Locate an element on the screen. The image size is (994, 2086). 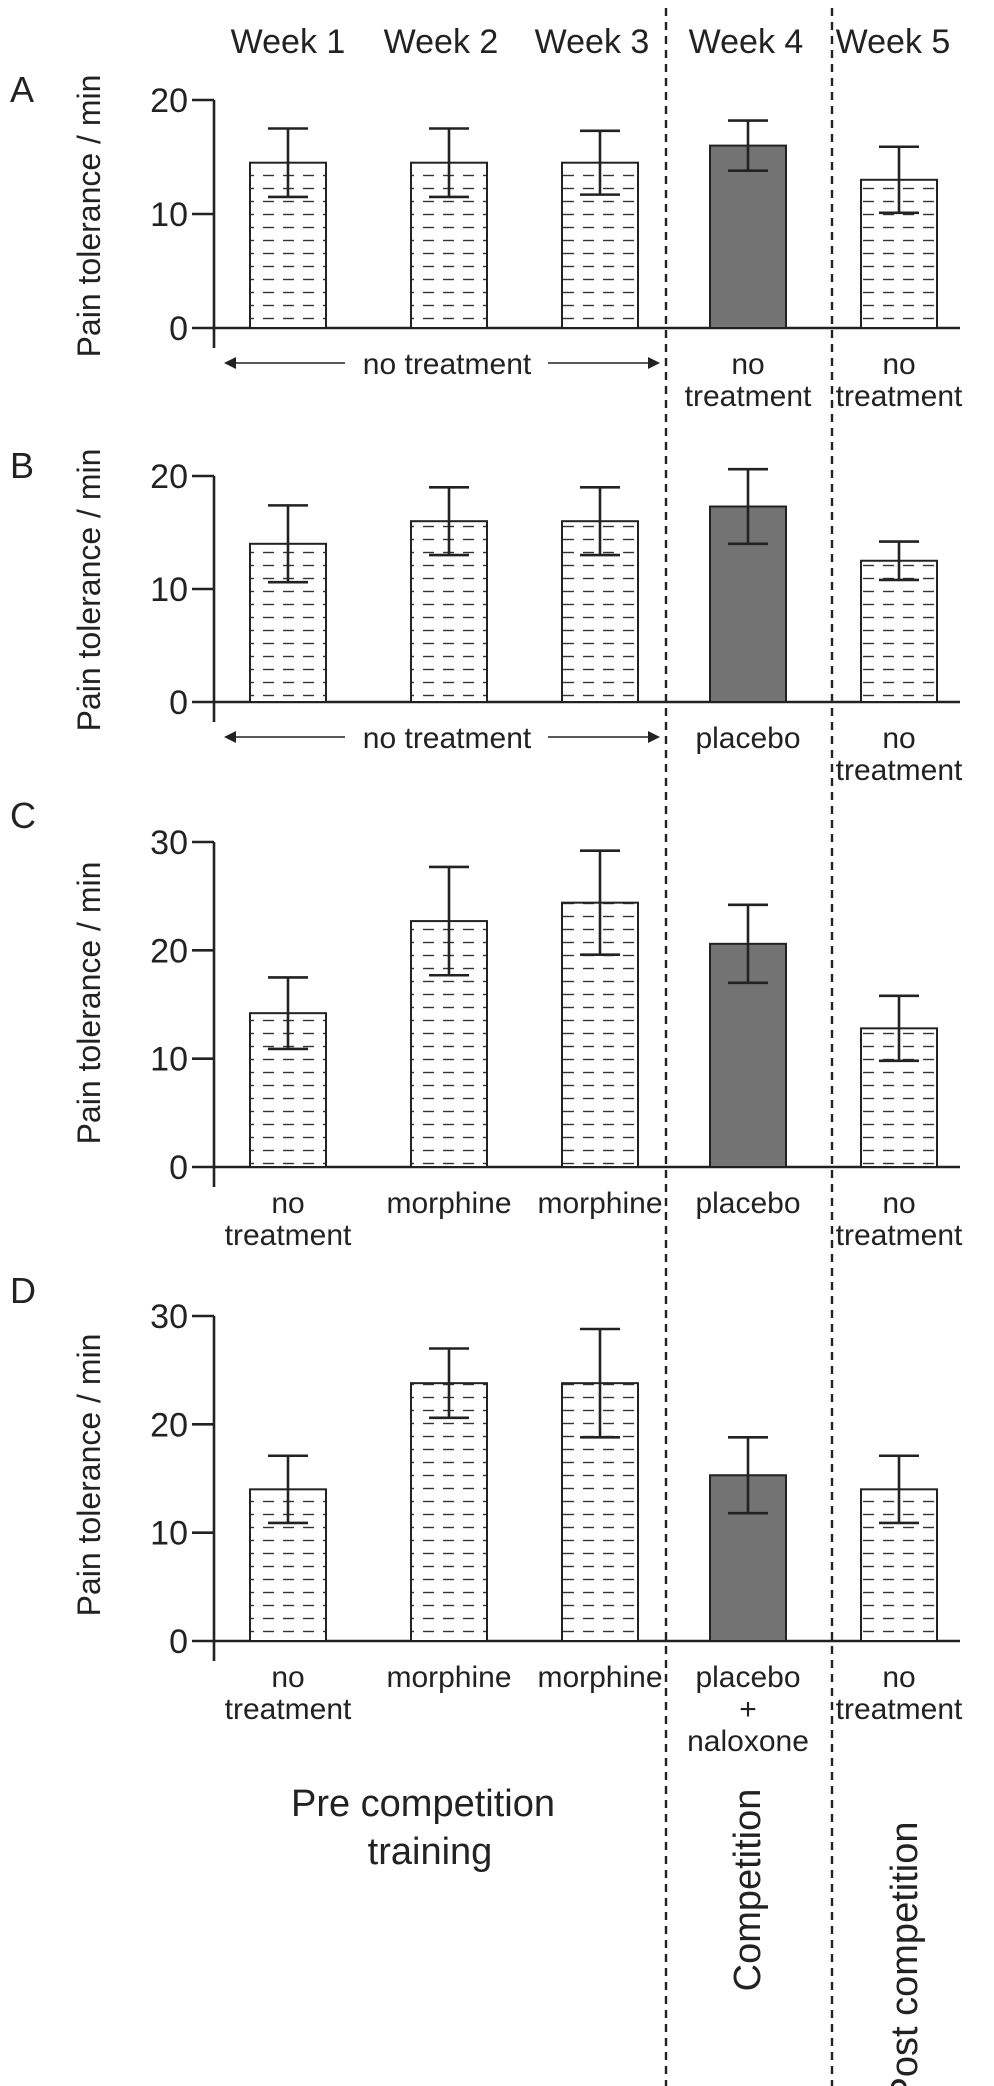
week-label-4: Week 4 is located at coordinates (746, 42).